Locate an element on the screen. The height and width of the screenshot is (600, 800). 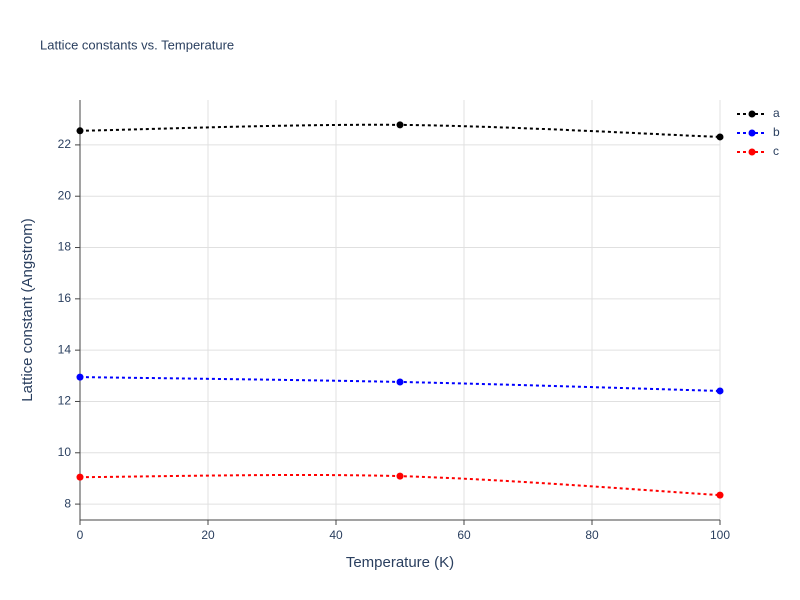
legend-label: c is located at coordinates (776, 151).